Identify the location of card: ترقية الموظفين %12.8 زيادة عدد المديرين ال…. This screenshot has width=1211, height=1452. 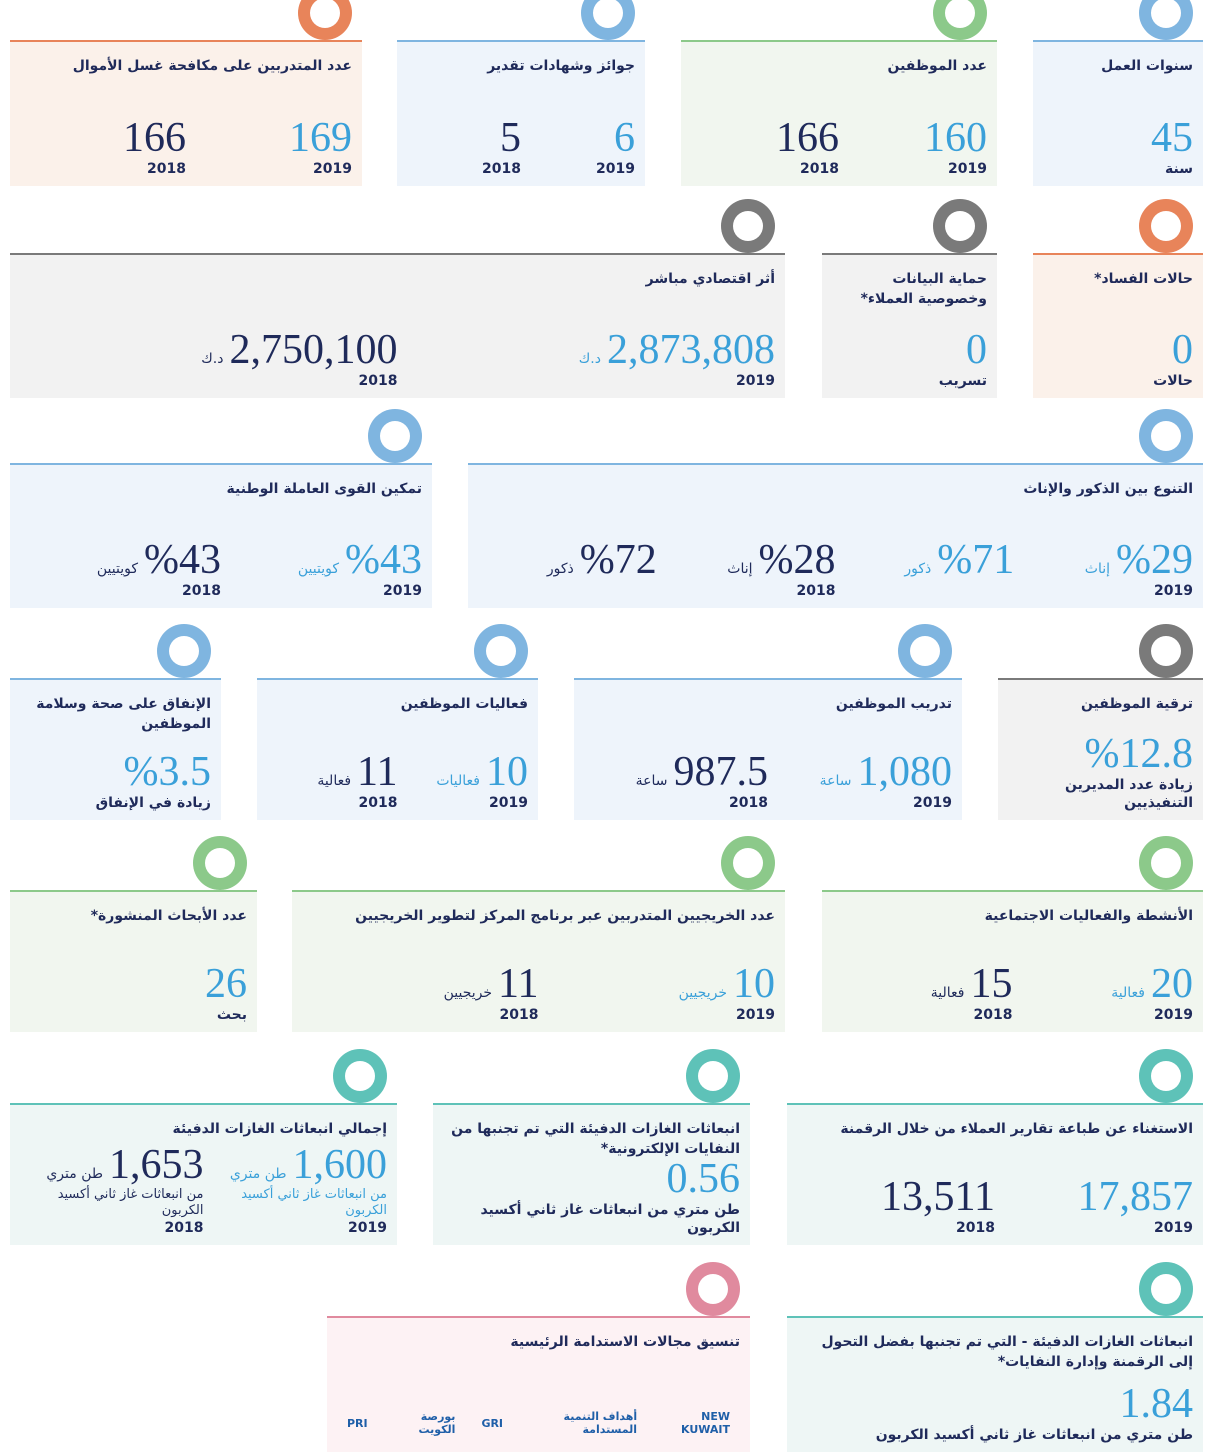
(1100, 722).